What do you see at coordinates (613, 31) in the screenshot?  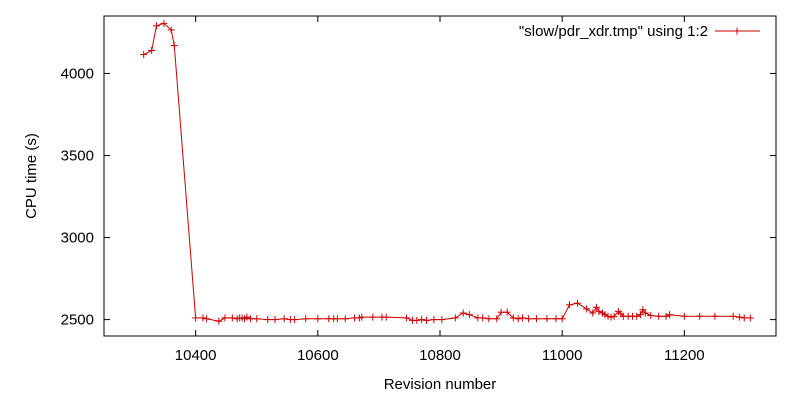 I see `legend-label: "slow/pdr_xdr.tmp" using 1:2` at bounding box center [613, 31].